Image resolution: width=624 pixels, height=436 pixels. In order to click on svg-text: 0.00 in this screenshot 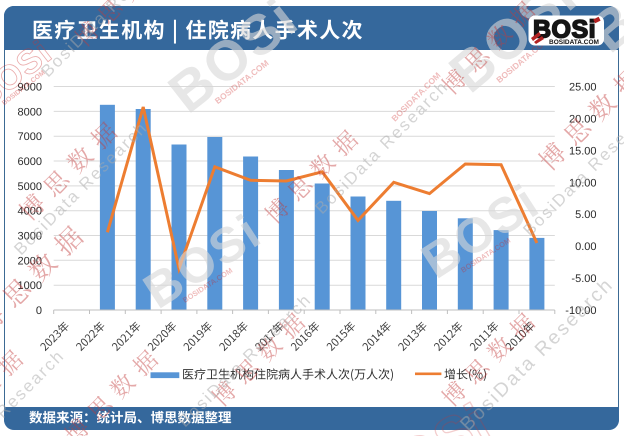, I will do `click(585, 247)`.